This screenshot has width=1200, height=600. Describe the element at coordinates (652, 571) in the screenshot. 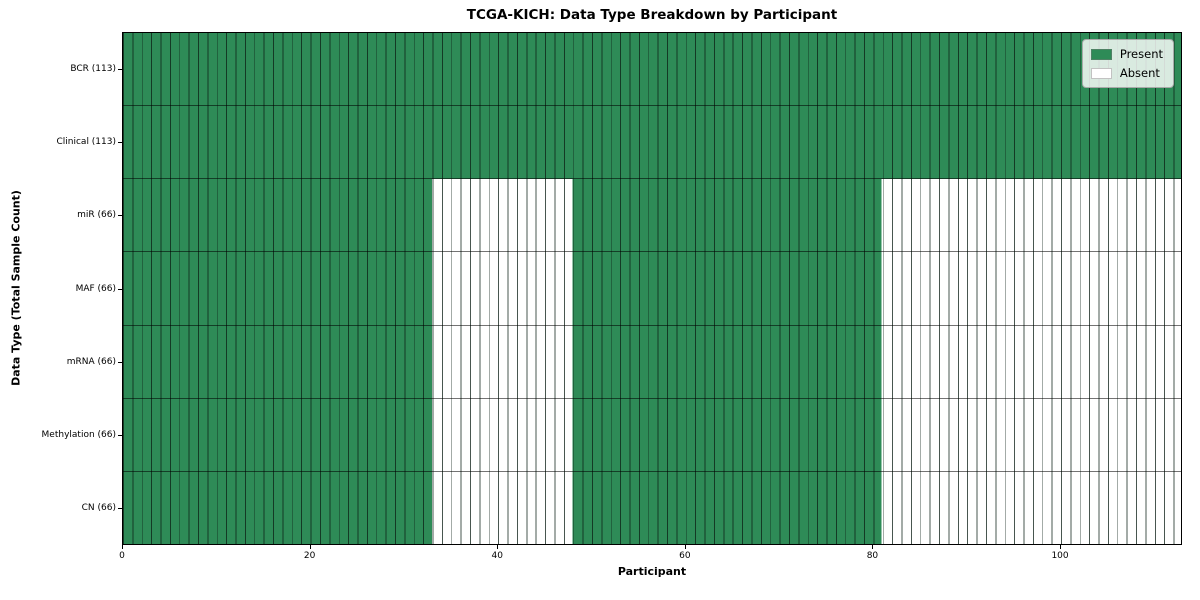

I see `x-axis-label: Participant` at that location.